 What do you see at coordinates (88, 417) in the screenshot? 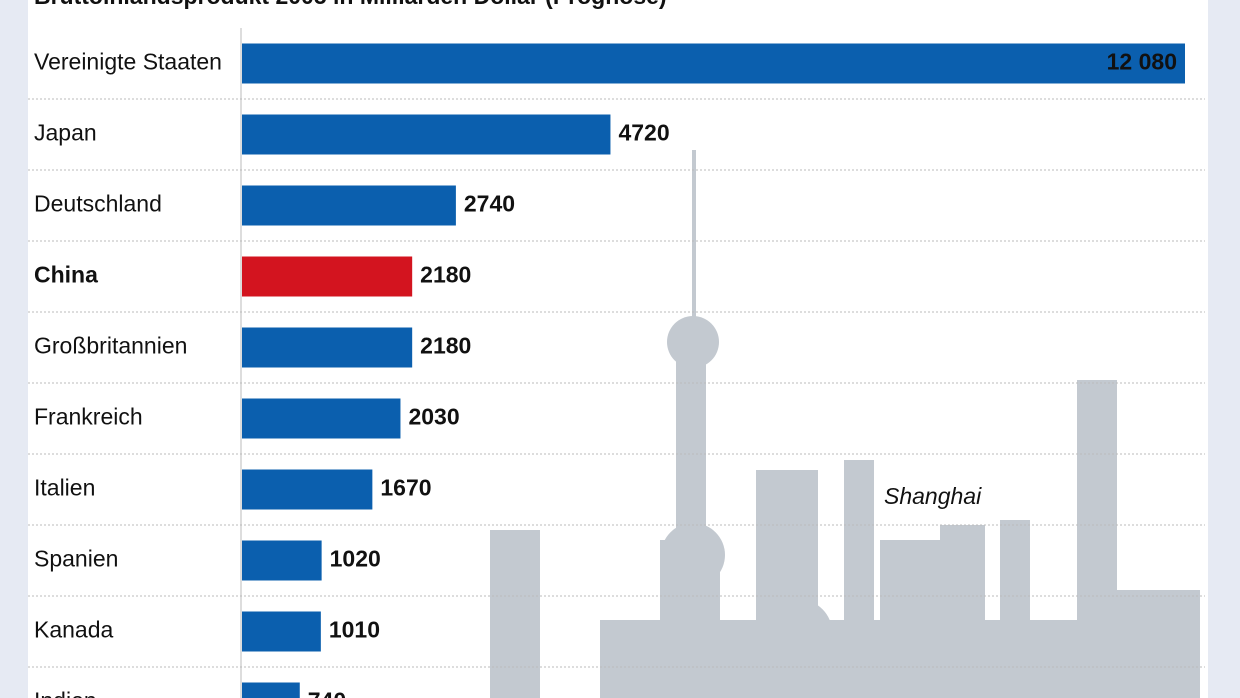
I see `category-label: Frankreich` at bounding box center [88, 417].